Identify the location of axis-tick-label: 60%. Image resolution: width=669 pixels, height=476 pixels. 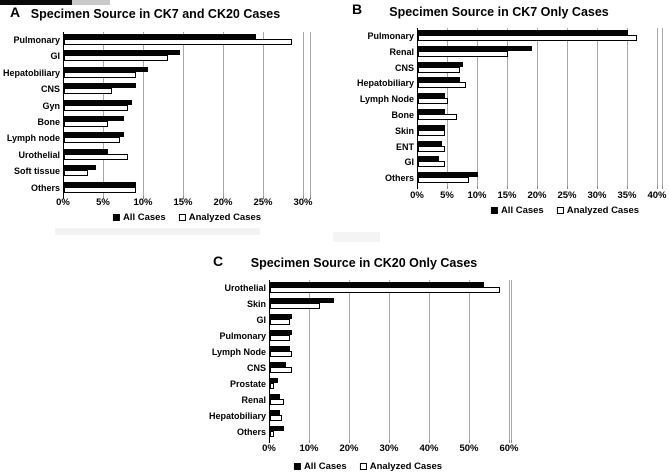
(509, 448).